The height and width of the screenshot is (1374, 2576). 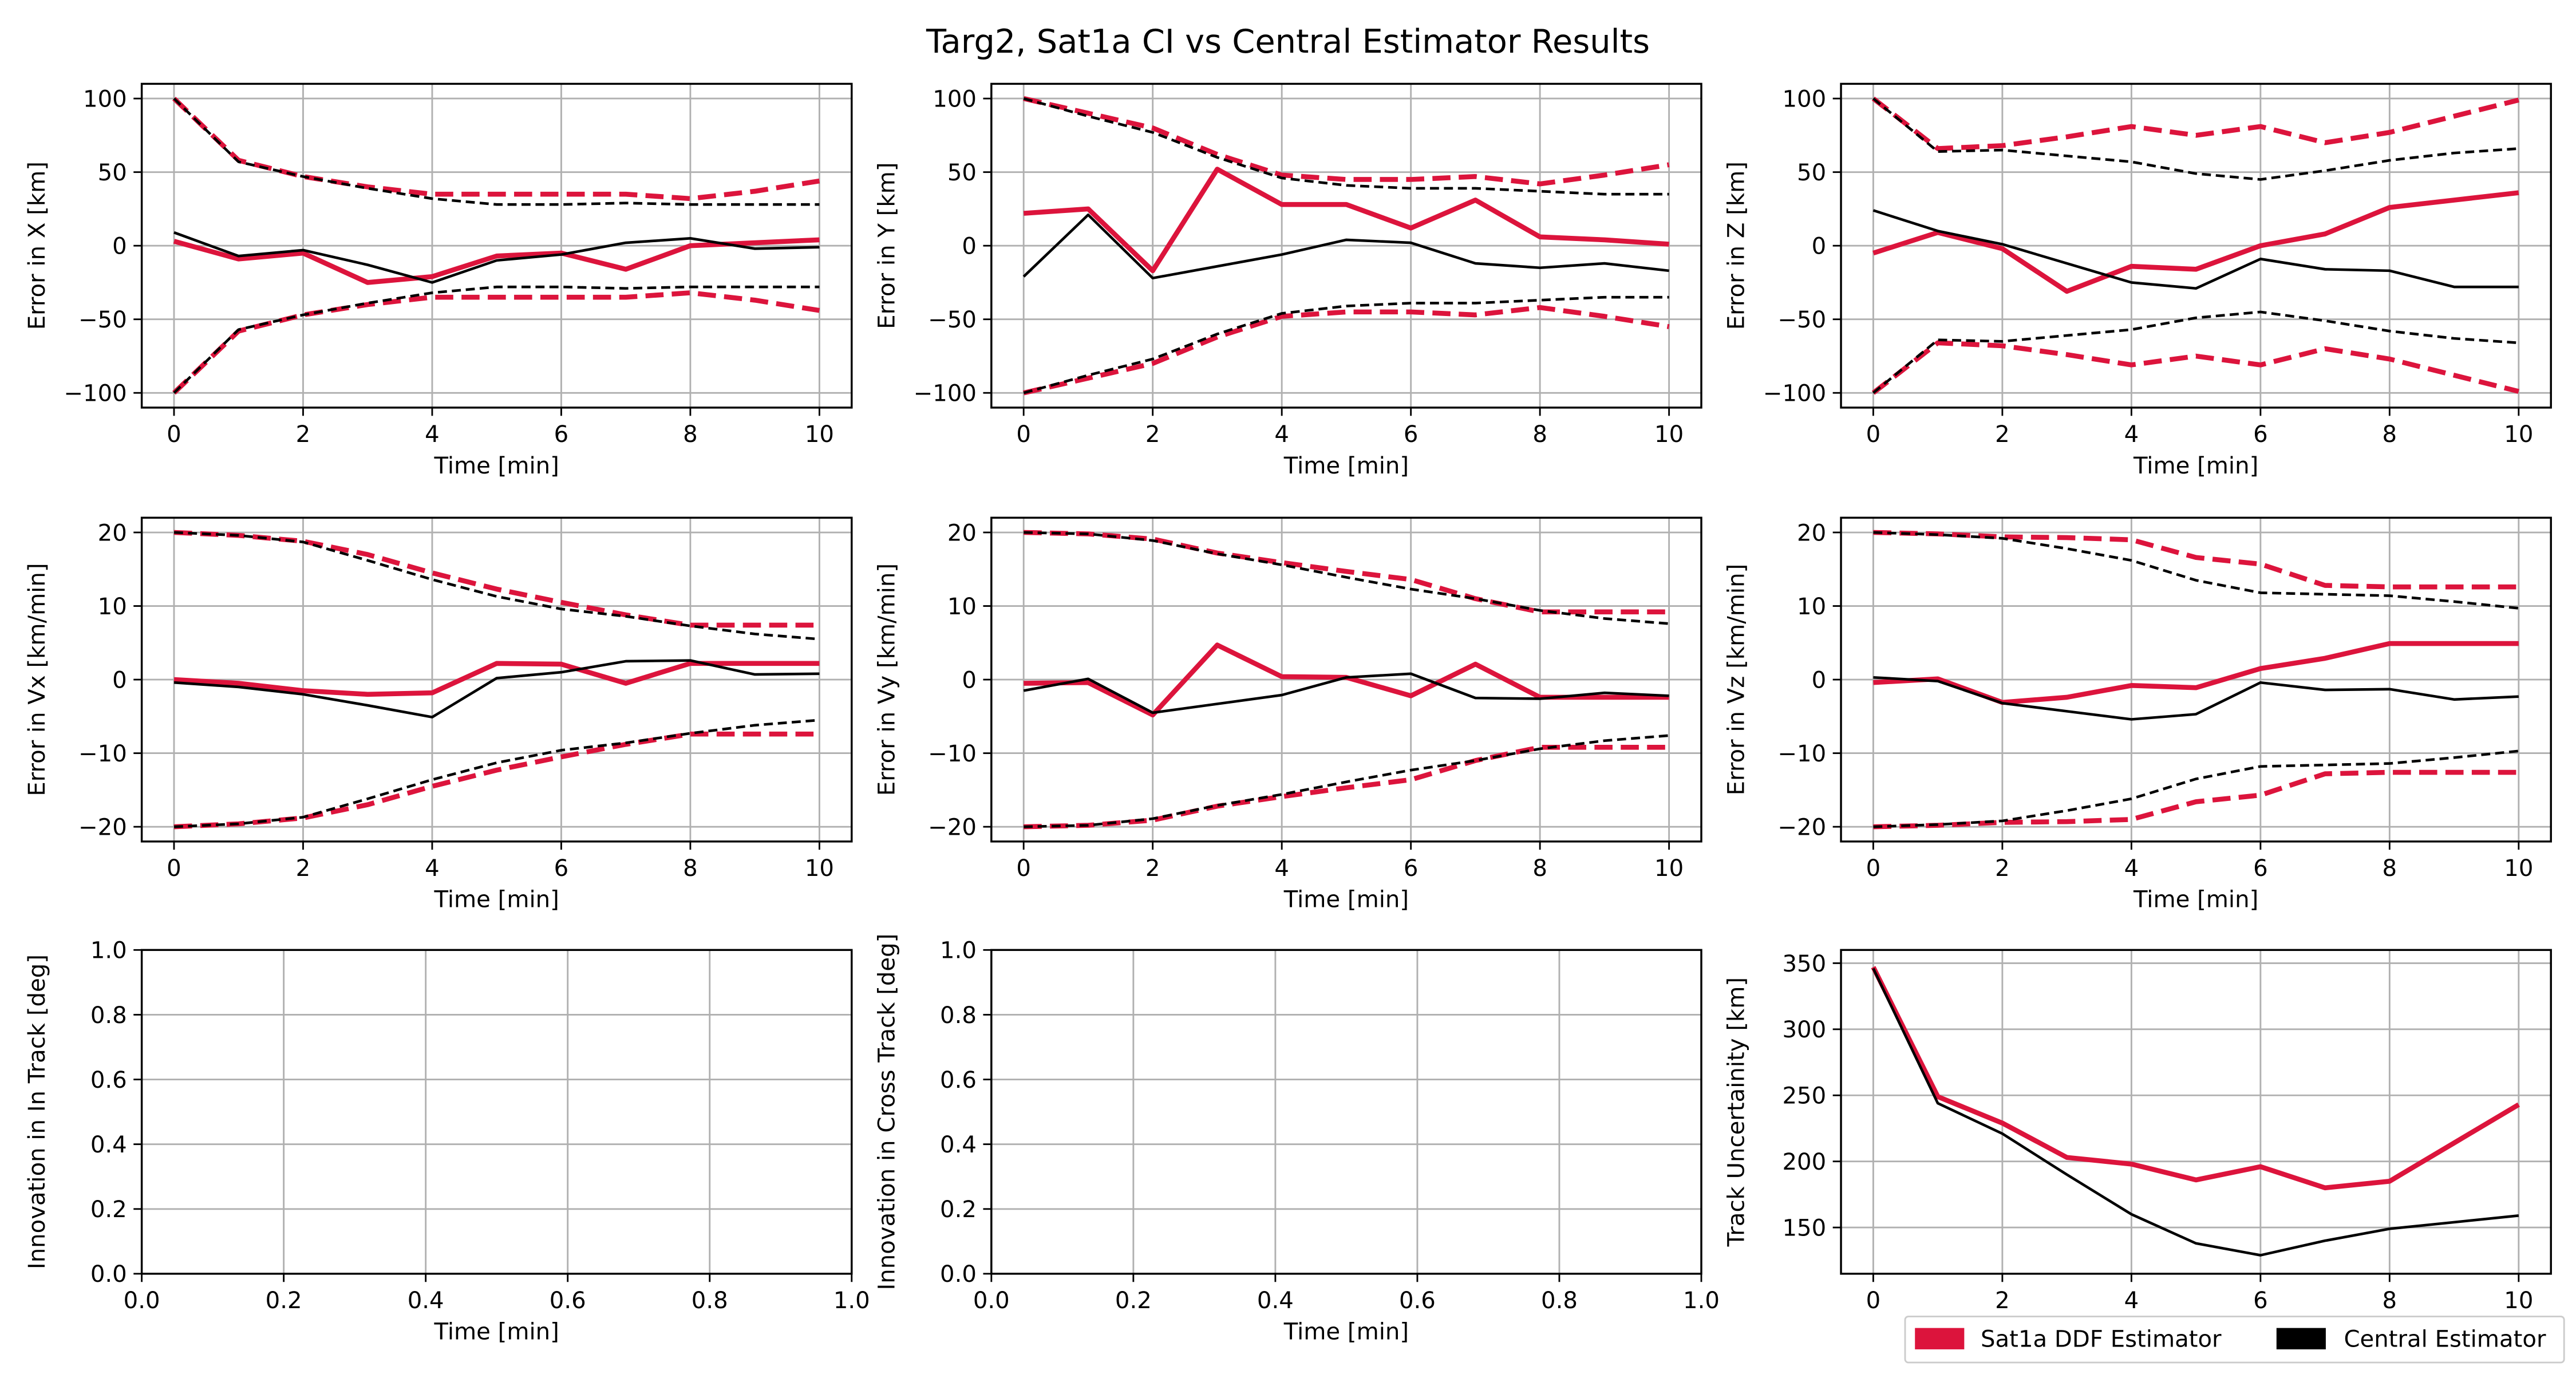 What do you see at coordinates (37, 246) in the screenshot?
I see `y-axis-label: Error in X [km]` at bounding box center [37, 246].